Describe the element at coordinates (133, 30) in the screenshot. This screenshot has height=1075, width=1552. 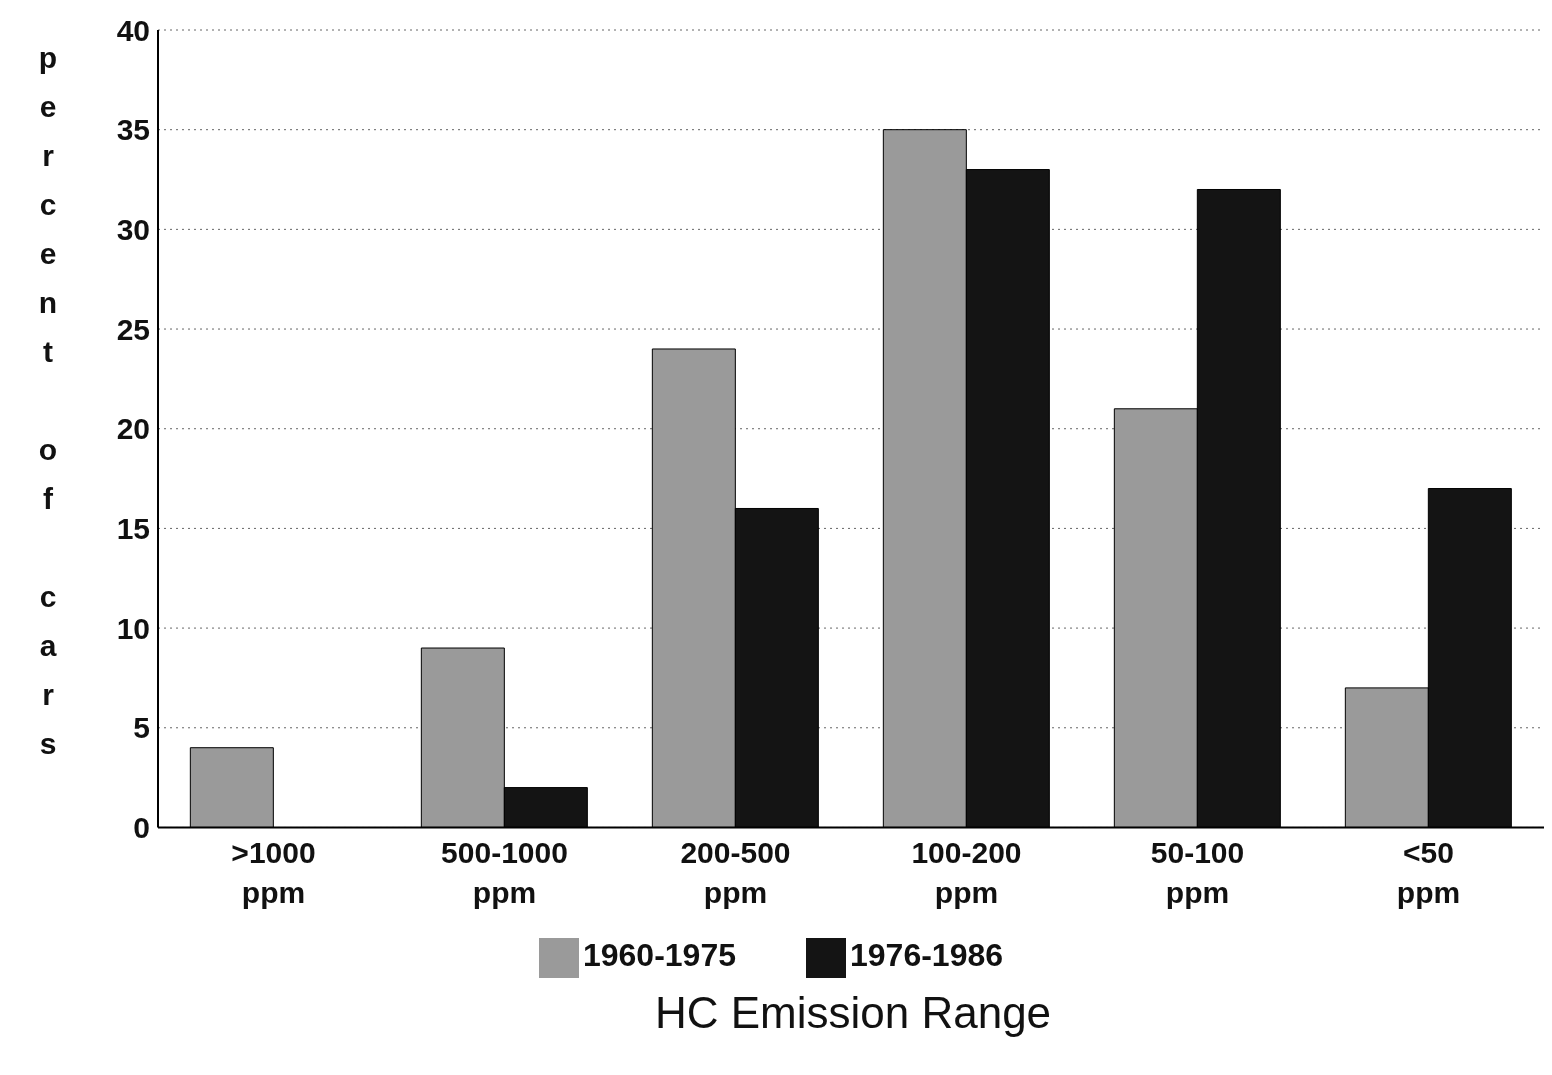
I see `y-tick-label: 40` at that location.